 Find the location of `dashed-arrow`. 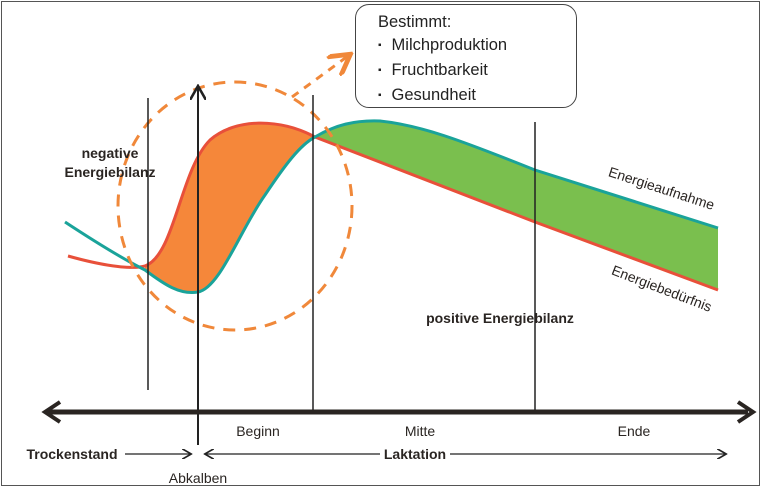

dashed-arrow is located at coordinates (319, 77).